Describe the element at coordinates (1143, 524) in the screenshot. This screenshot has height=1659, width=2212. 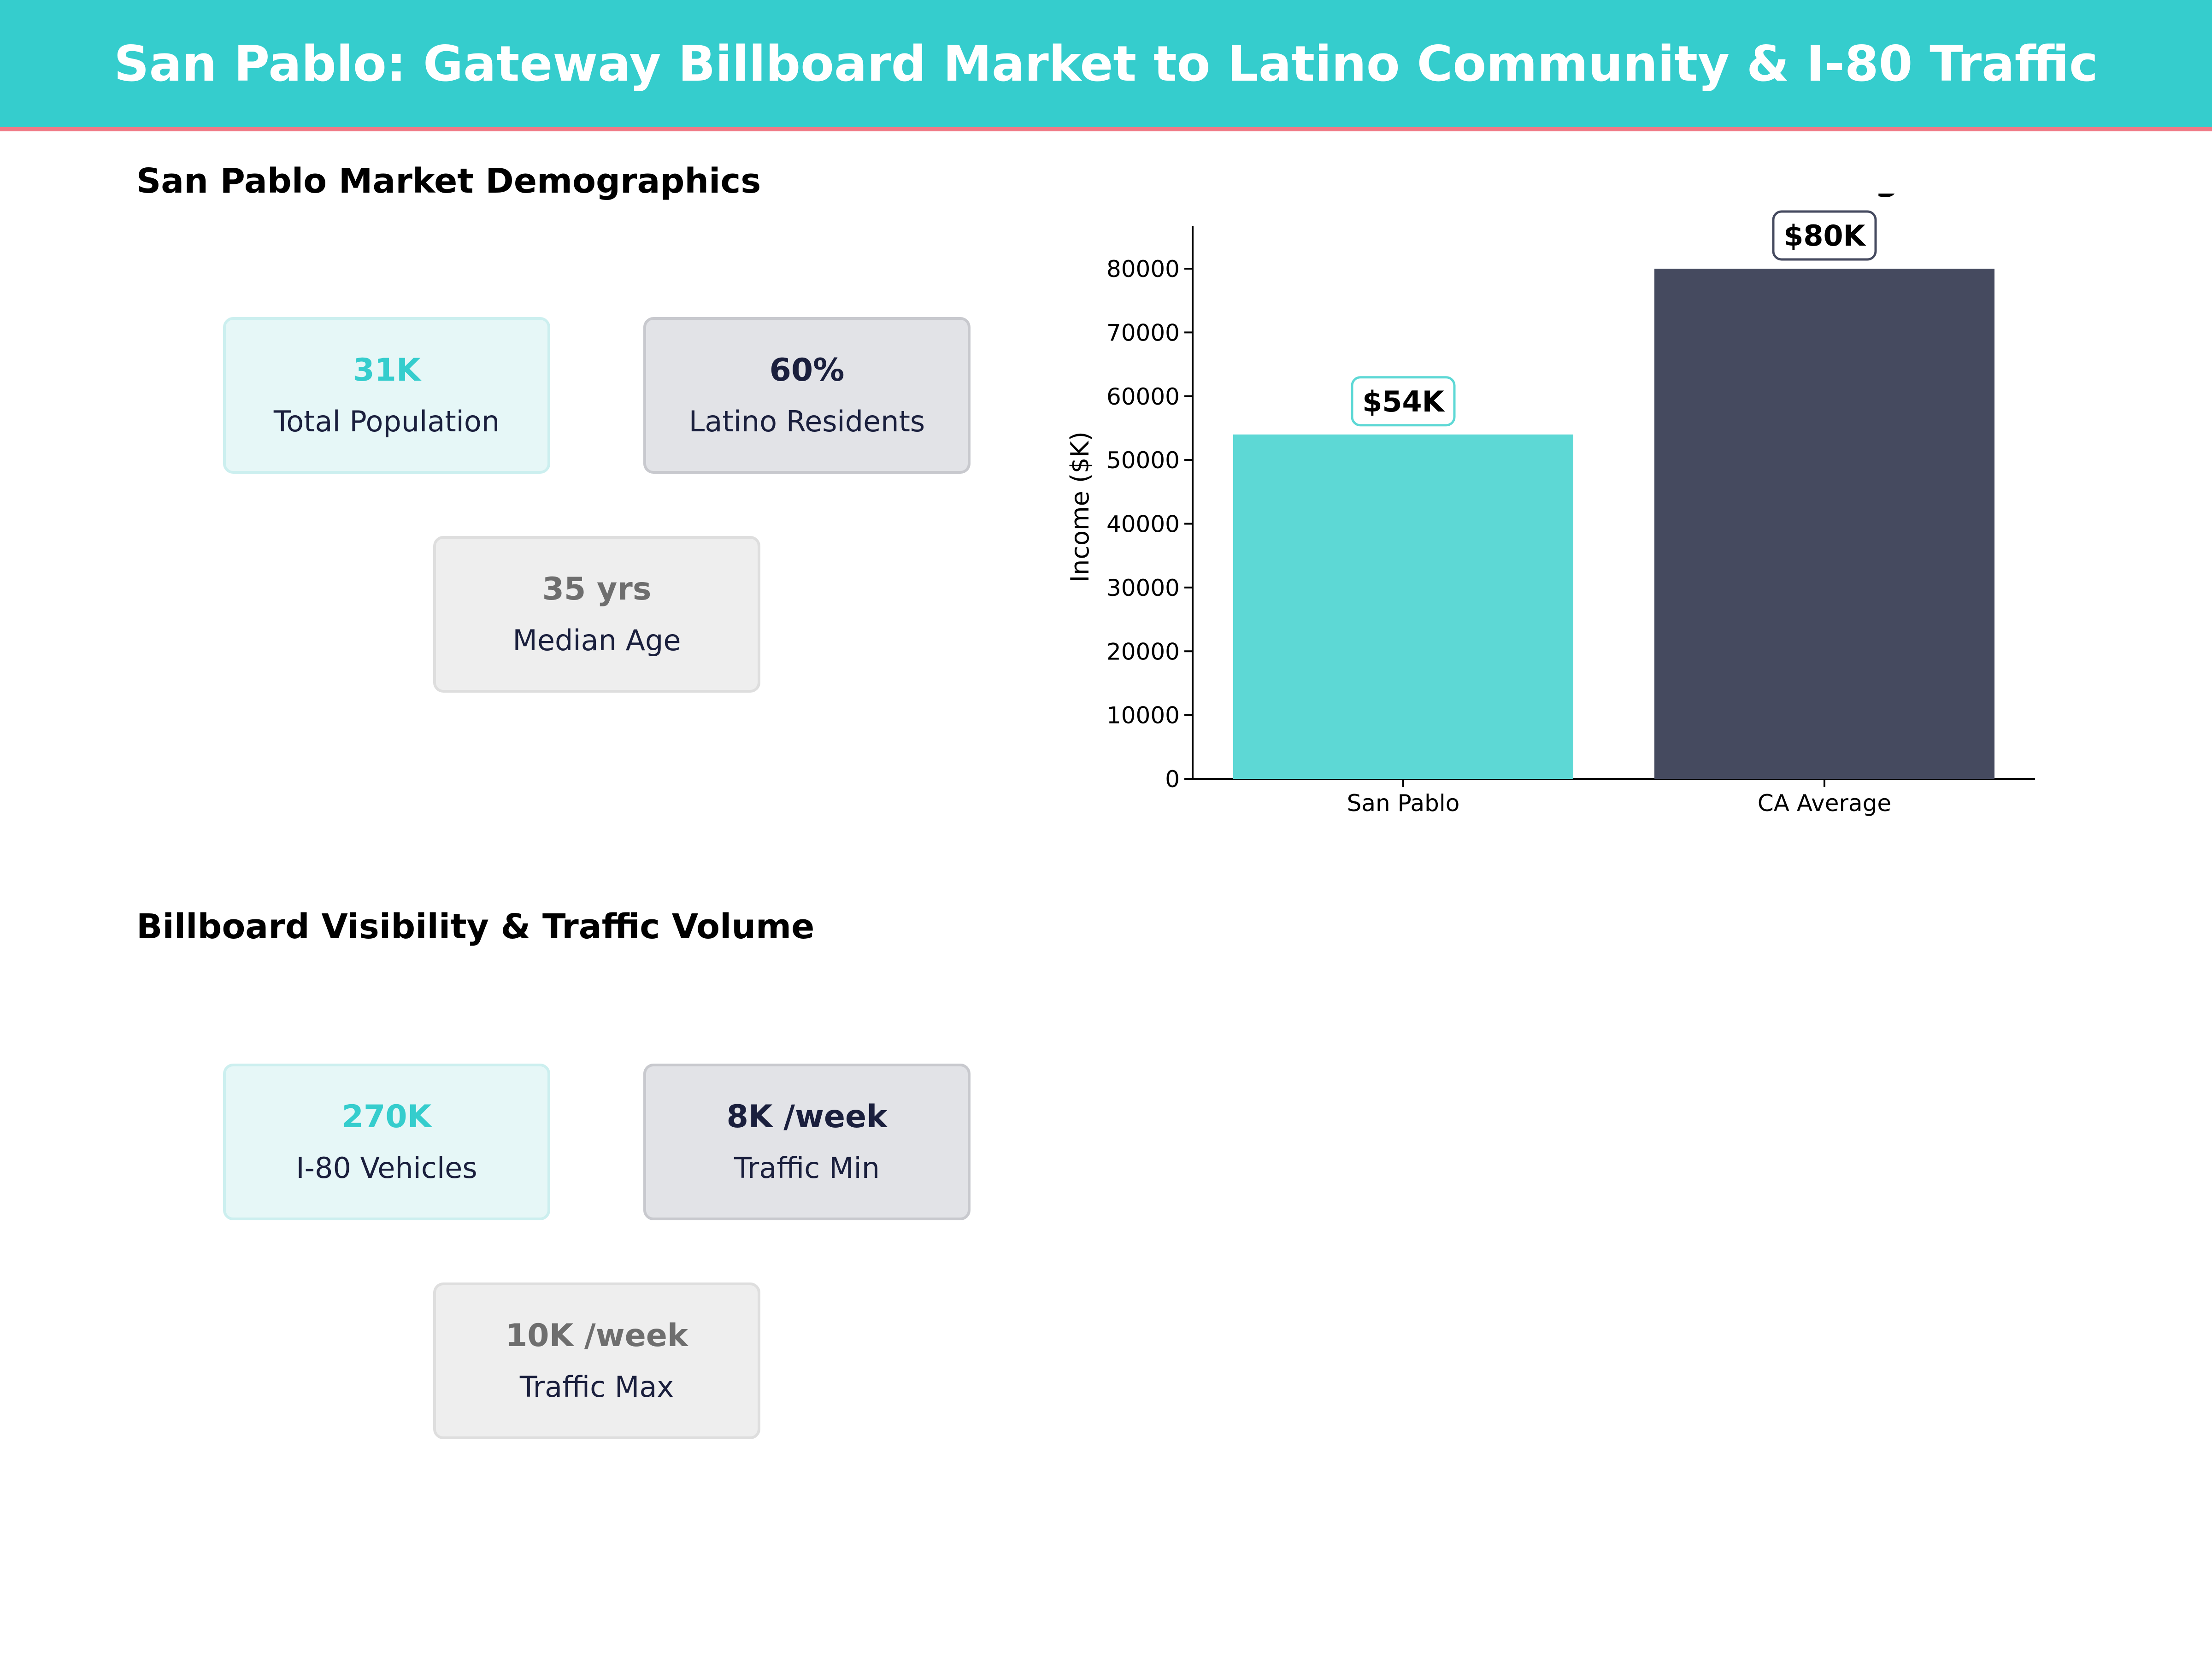
I see `y-tick-label: 40000` at that location.